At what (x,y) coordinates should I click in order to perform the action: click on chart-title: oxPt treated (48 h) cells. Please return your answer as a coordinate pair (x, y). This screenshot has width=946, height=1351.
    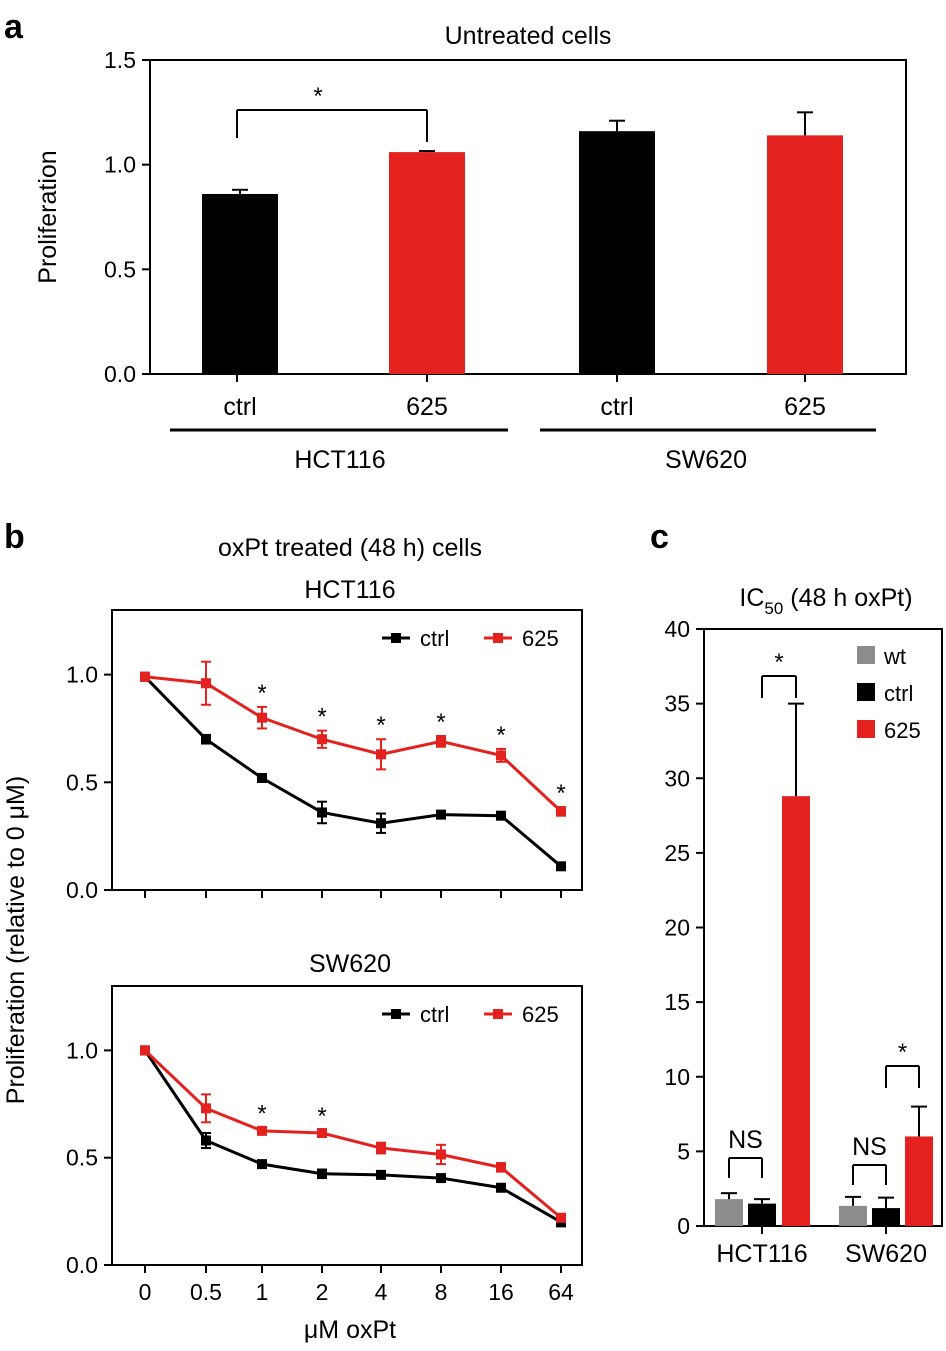
    Looking at the image, I should click on (350, 548).